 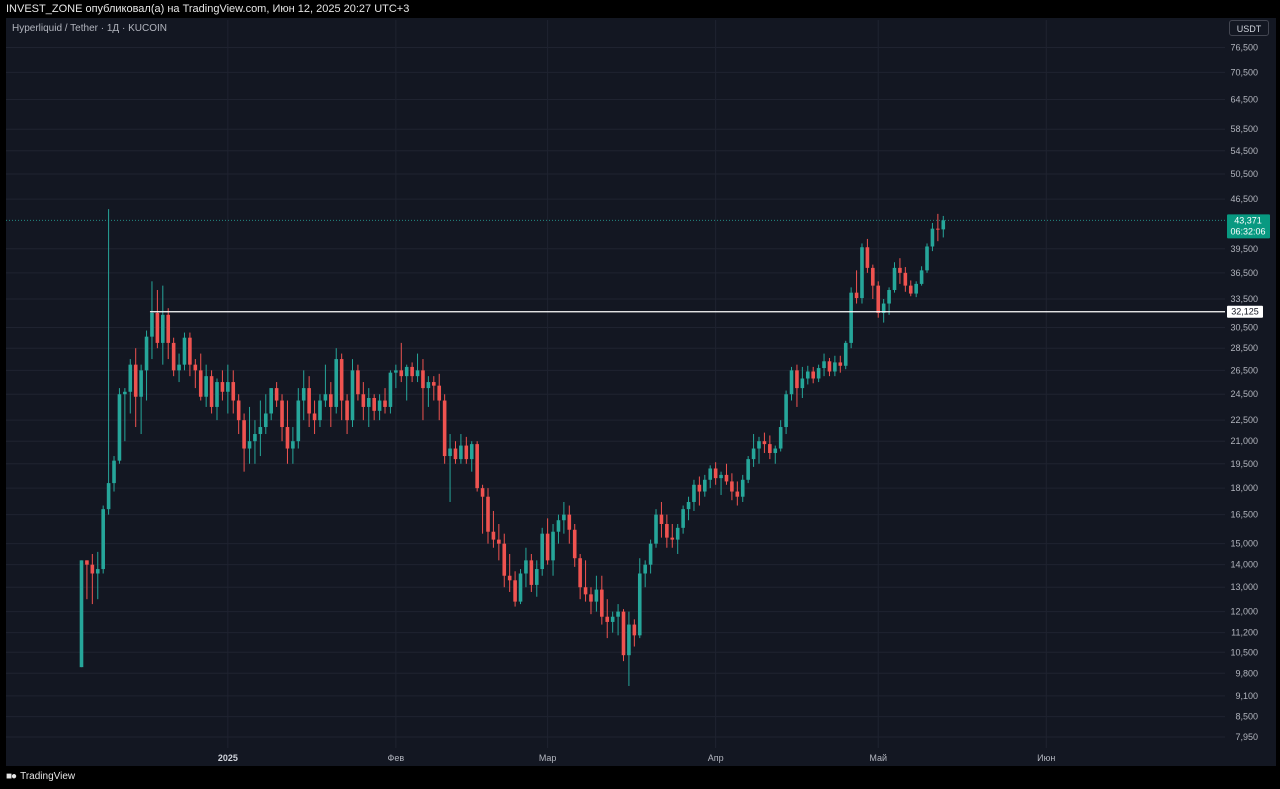 What do you see at coordinates (89, 28) in the screenshot?
I see `symbol-info: Hyperliquid / Tether · 1Д · KUCOIN` at bounding box center [89, 28].